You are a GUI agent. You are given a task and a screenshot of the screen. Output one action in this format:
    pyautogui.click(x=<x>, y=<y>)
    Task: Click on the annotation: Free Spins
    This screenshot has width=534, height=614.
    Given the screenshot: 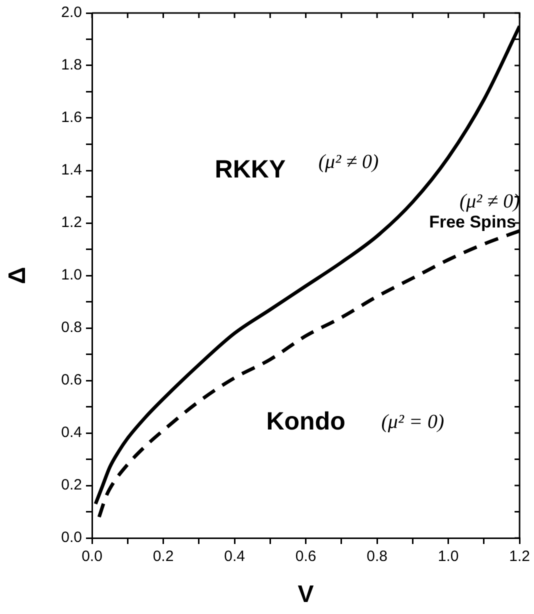 What is the action you would take?
    pyautogui.click(x=472, y=222)
    